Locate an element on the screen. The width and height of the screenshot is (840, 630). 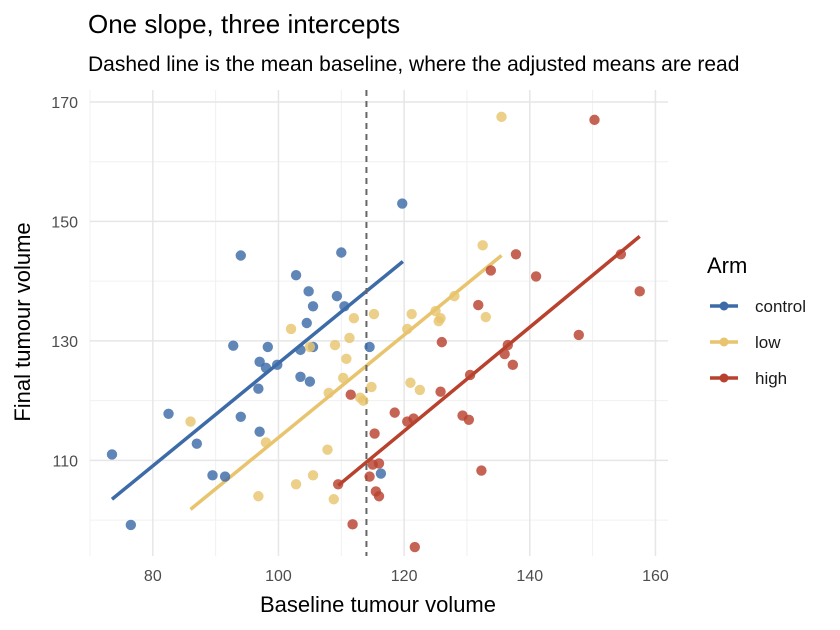
x-tick-label: 120 is located at coordinates (404, 576).